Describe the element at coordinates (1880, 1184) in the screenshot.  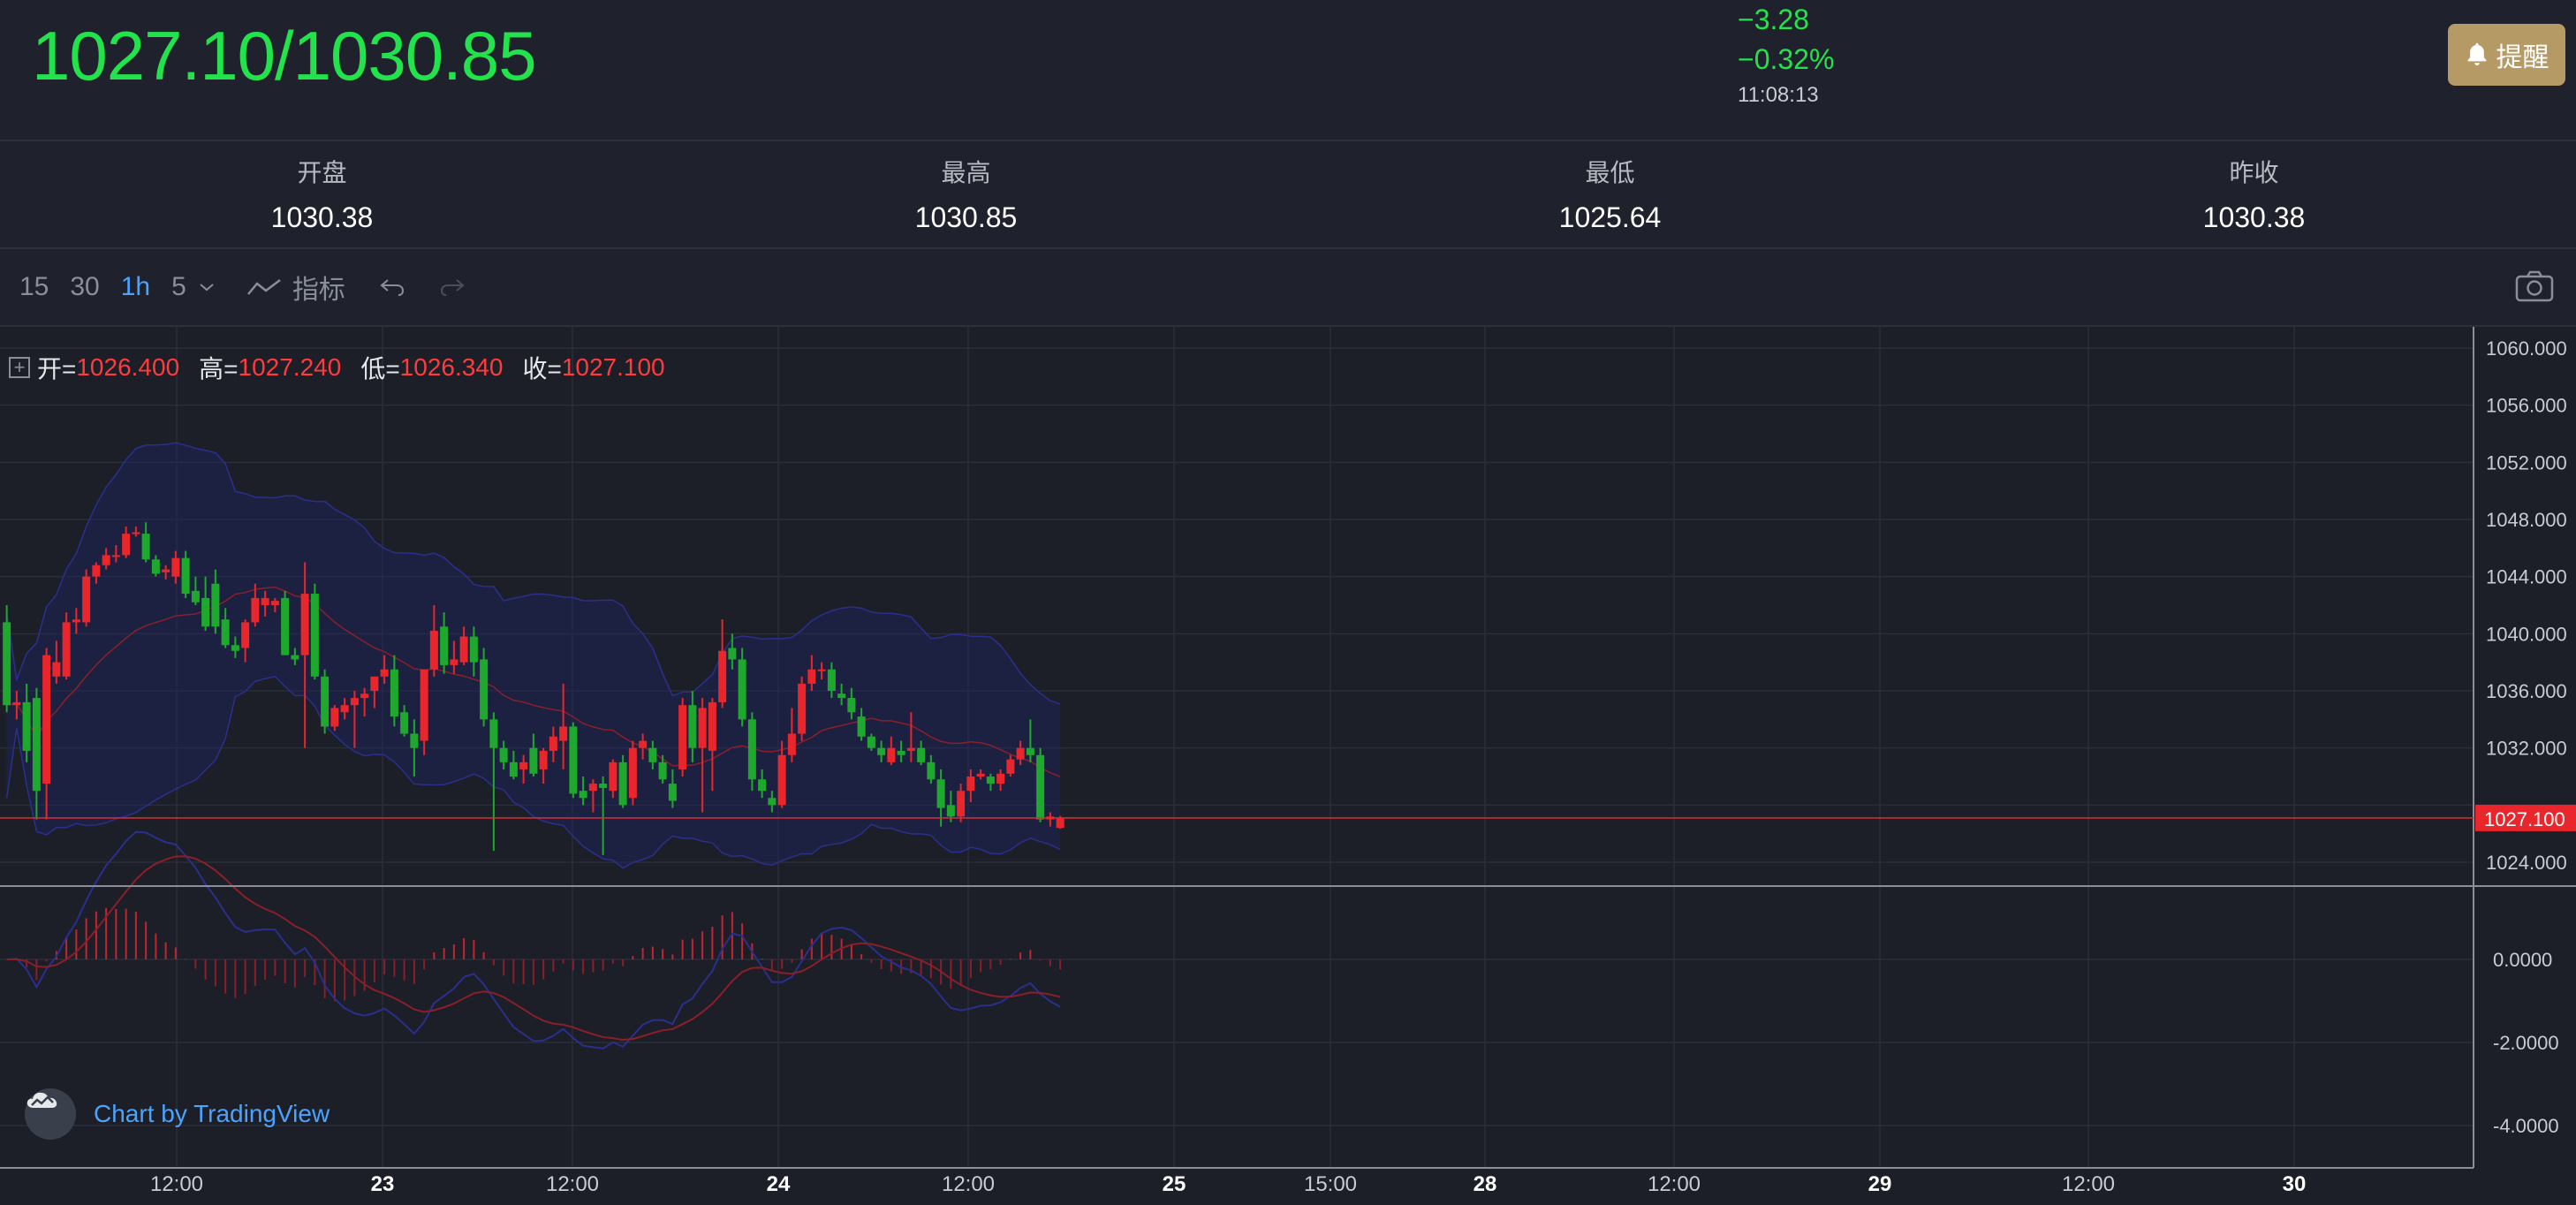
I see `time-tick-label: 29` at that location.